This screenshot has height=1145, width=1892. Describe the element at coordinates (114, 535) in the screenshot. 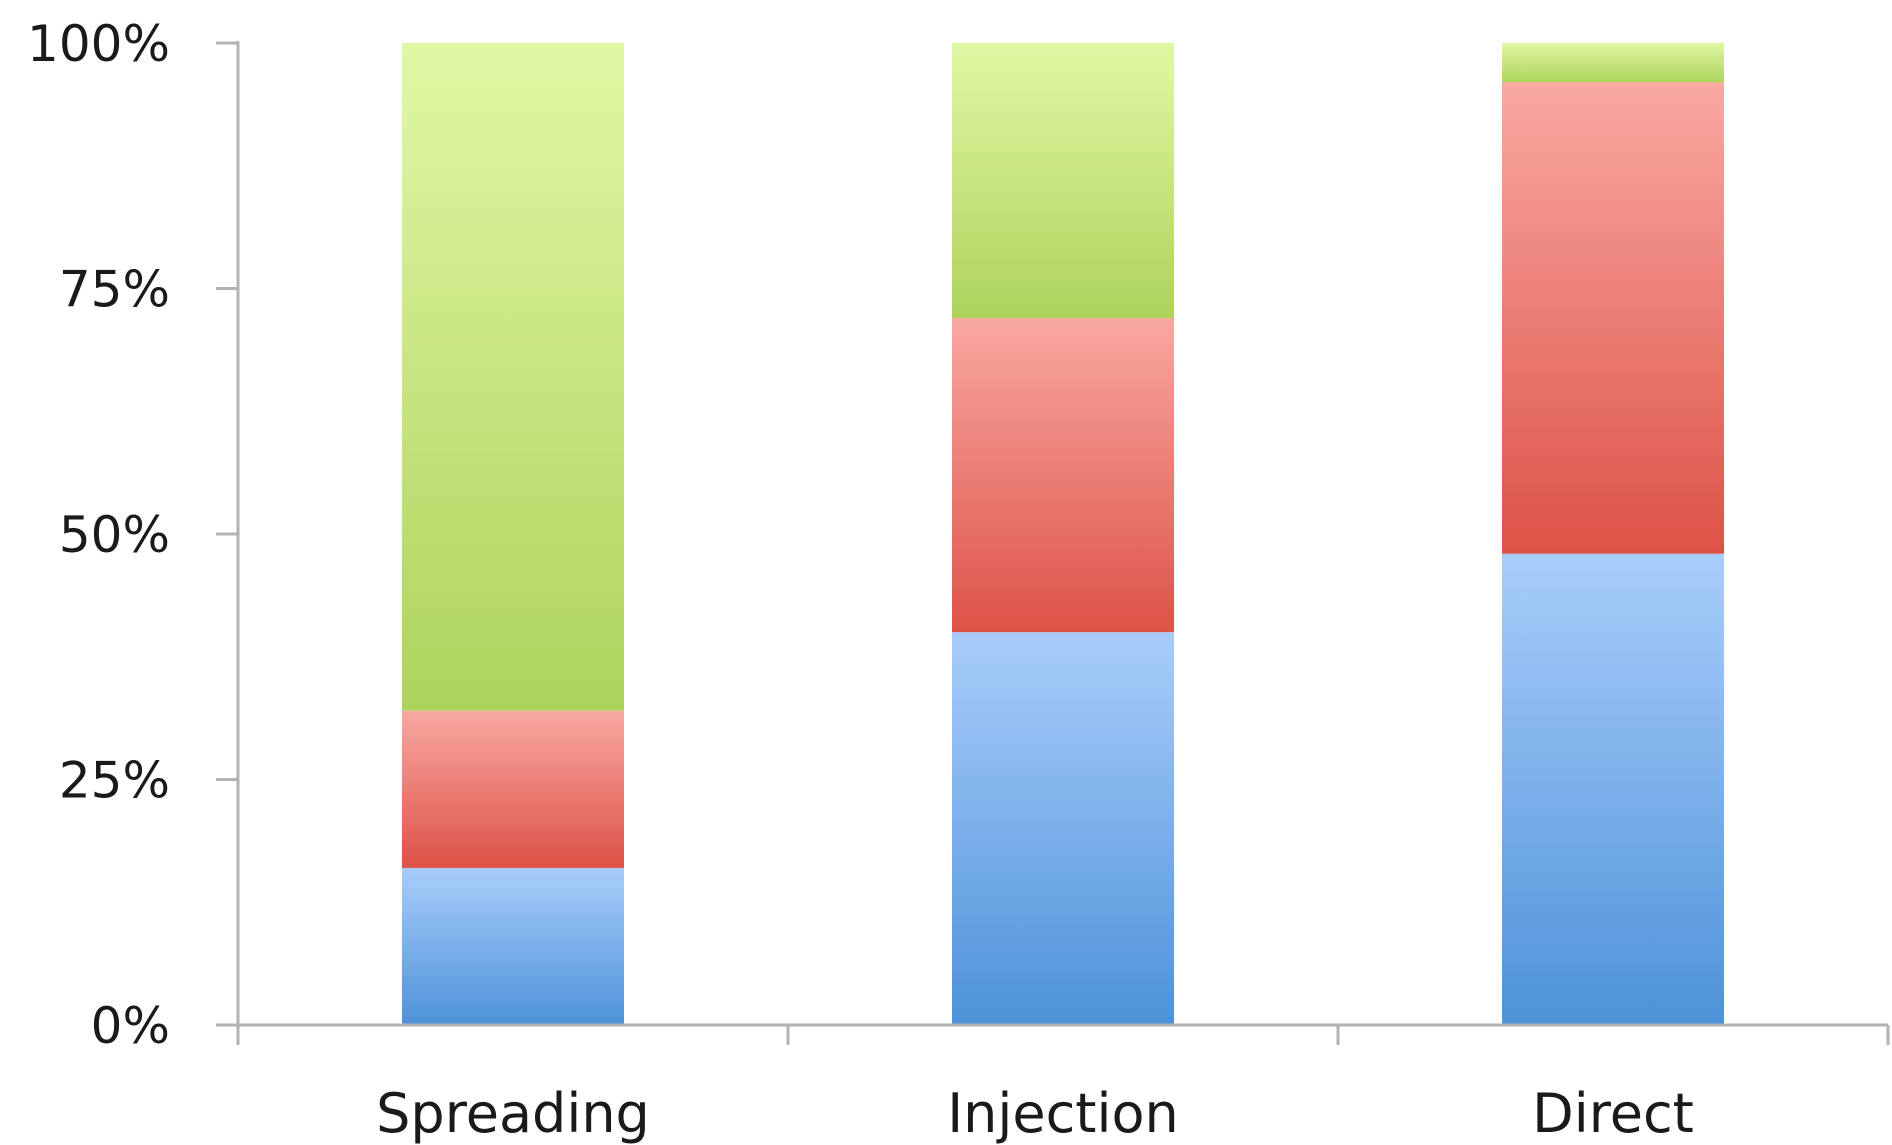

I see `y-tick-label: 50%` at that location.